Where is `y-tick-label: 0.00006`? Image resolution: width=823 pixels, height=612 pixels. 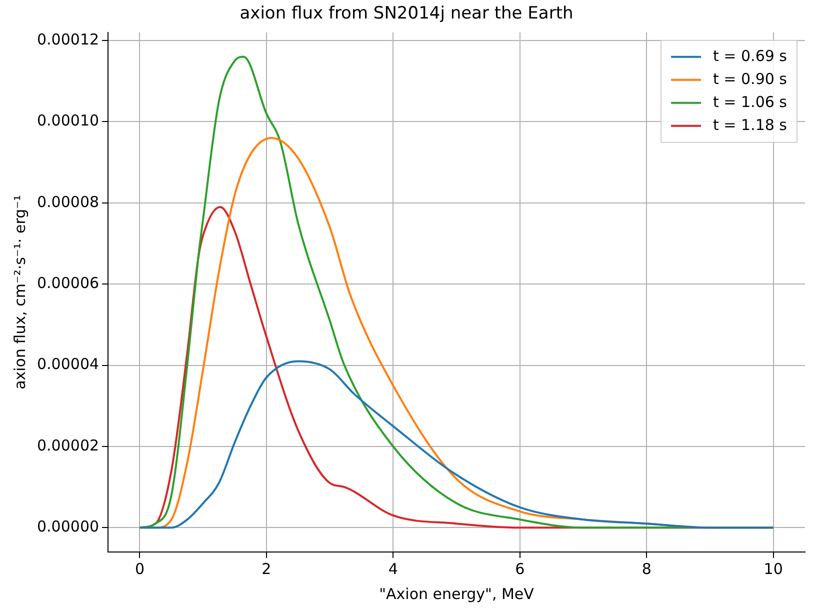
y-tick-label: 0.00006 is located at coordinates (68, 283).